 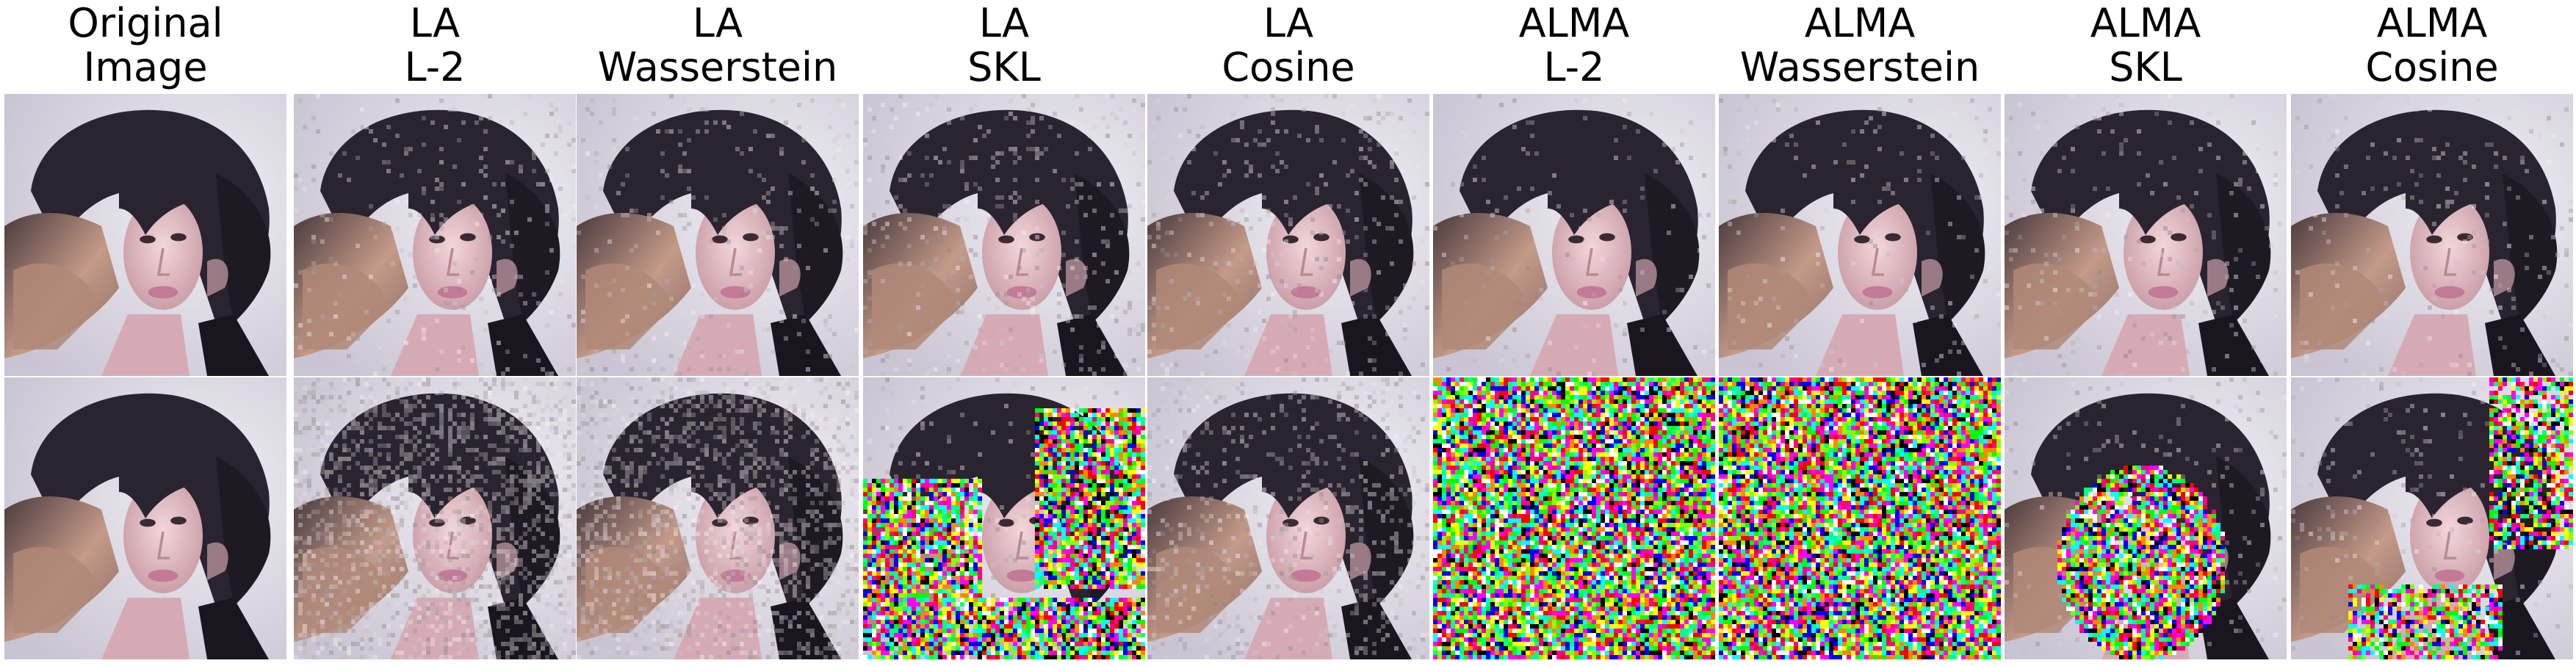 I want to click on column-title-line2: L-2, so click(x=1574, y=67).